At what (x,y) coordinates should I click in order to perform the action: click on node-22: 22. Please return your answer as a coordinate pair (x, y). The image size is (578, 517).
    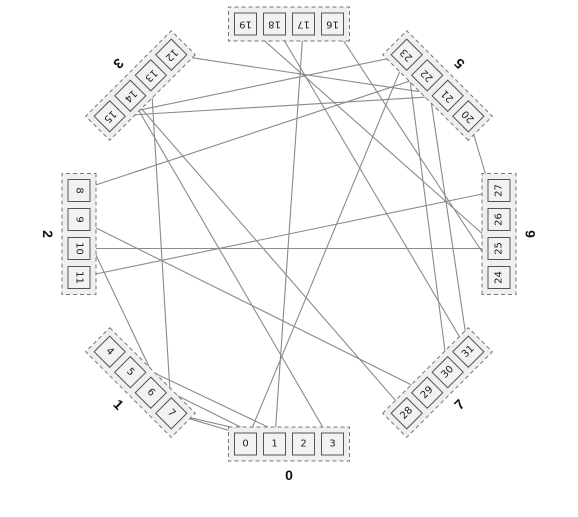
    Looking at the image, I should click on (427, 75).